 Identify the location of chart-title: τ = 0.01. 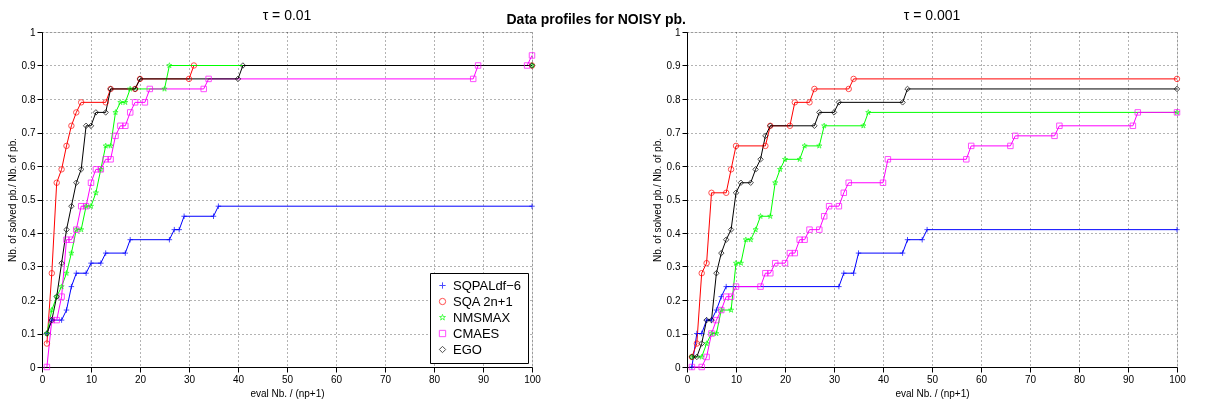
(287, 15).